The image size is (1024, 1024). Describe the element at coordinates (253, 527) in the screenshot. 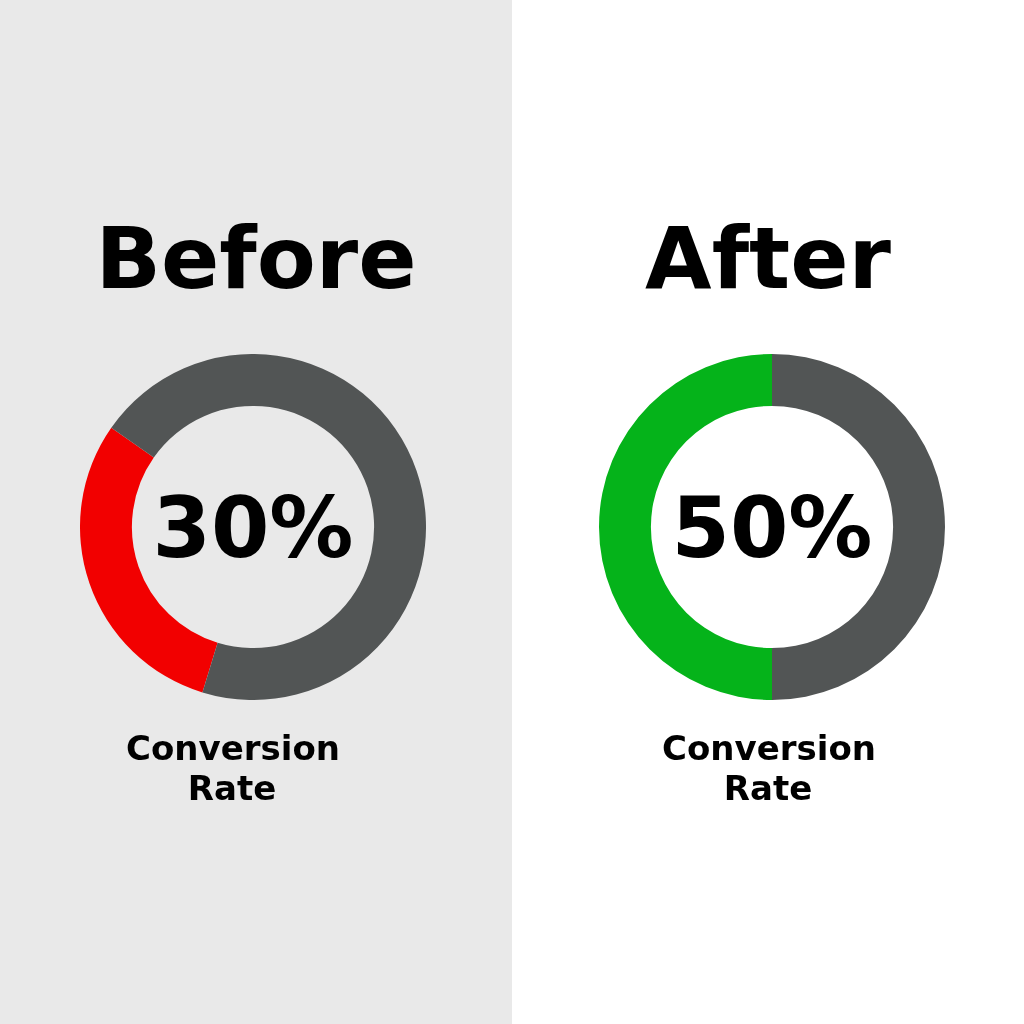

I see `data-label: 30%` at that location.